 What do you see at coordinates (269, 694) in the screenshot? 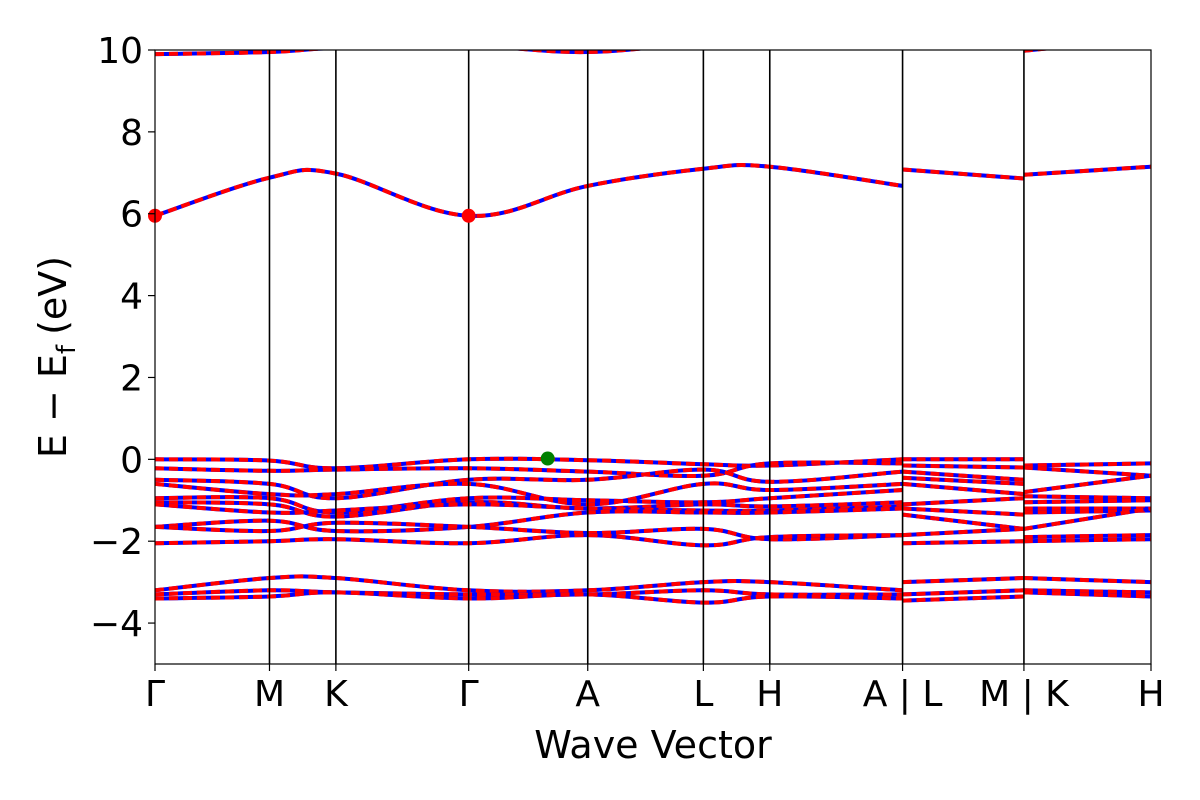
I see `x-tick-label-1: M` at bounding box center [269, 694].